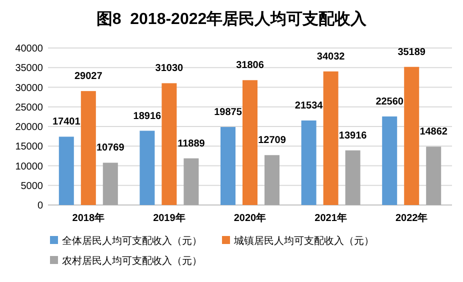 The height and width of the screenshot is (282, 463). Describe the element at coordinates (353, 136) in the screenshot. I see `data-label: 13916` at that location.